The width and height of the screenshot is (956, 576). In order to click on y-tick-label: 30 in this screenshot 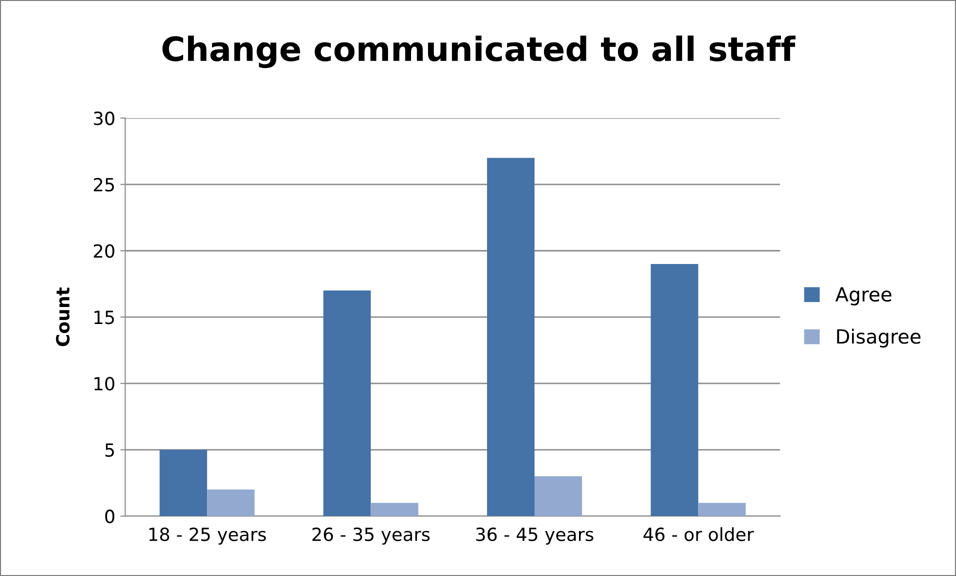, I will do `click(104, 119)`.